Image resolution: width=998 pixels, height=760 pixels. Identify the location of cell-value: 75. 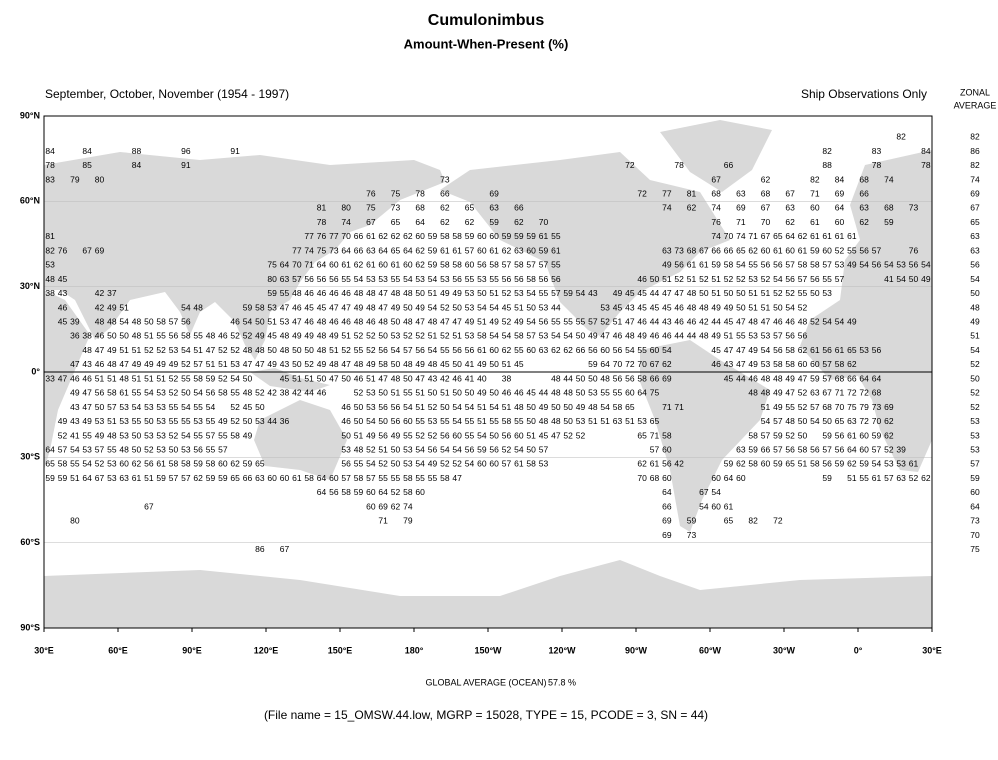
(371, 208).